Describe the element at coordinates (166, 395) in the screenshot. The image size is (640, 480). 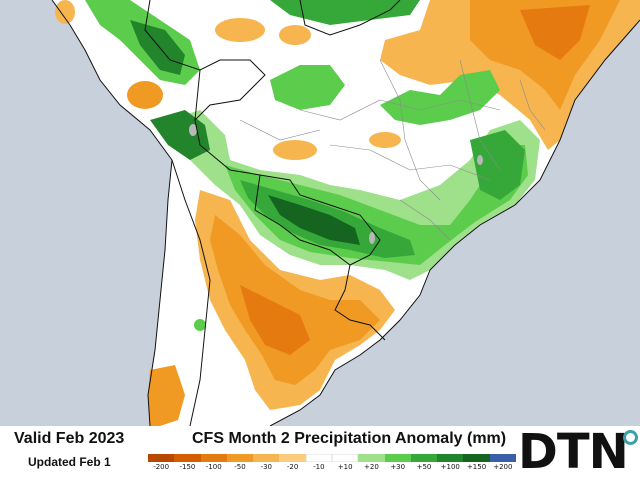
I see `dry-area-chile` at that location.